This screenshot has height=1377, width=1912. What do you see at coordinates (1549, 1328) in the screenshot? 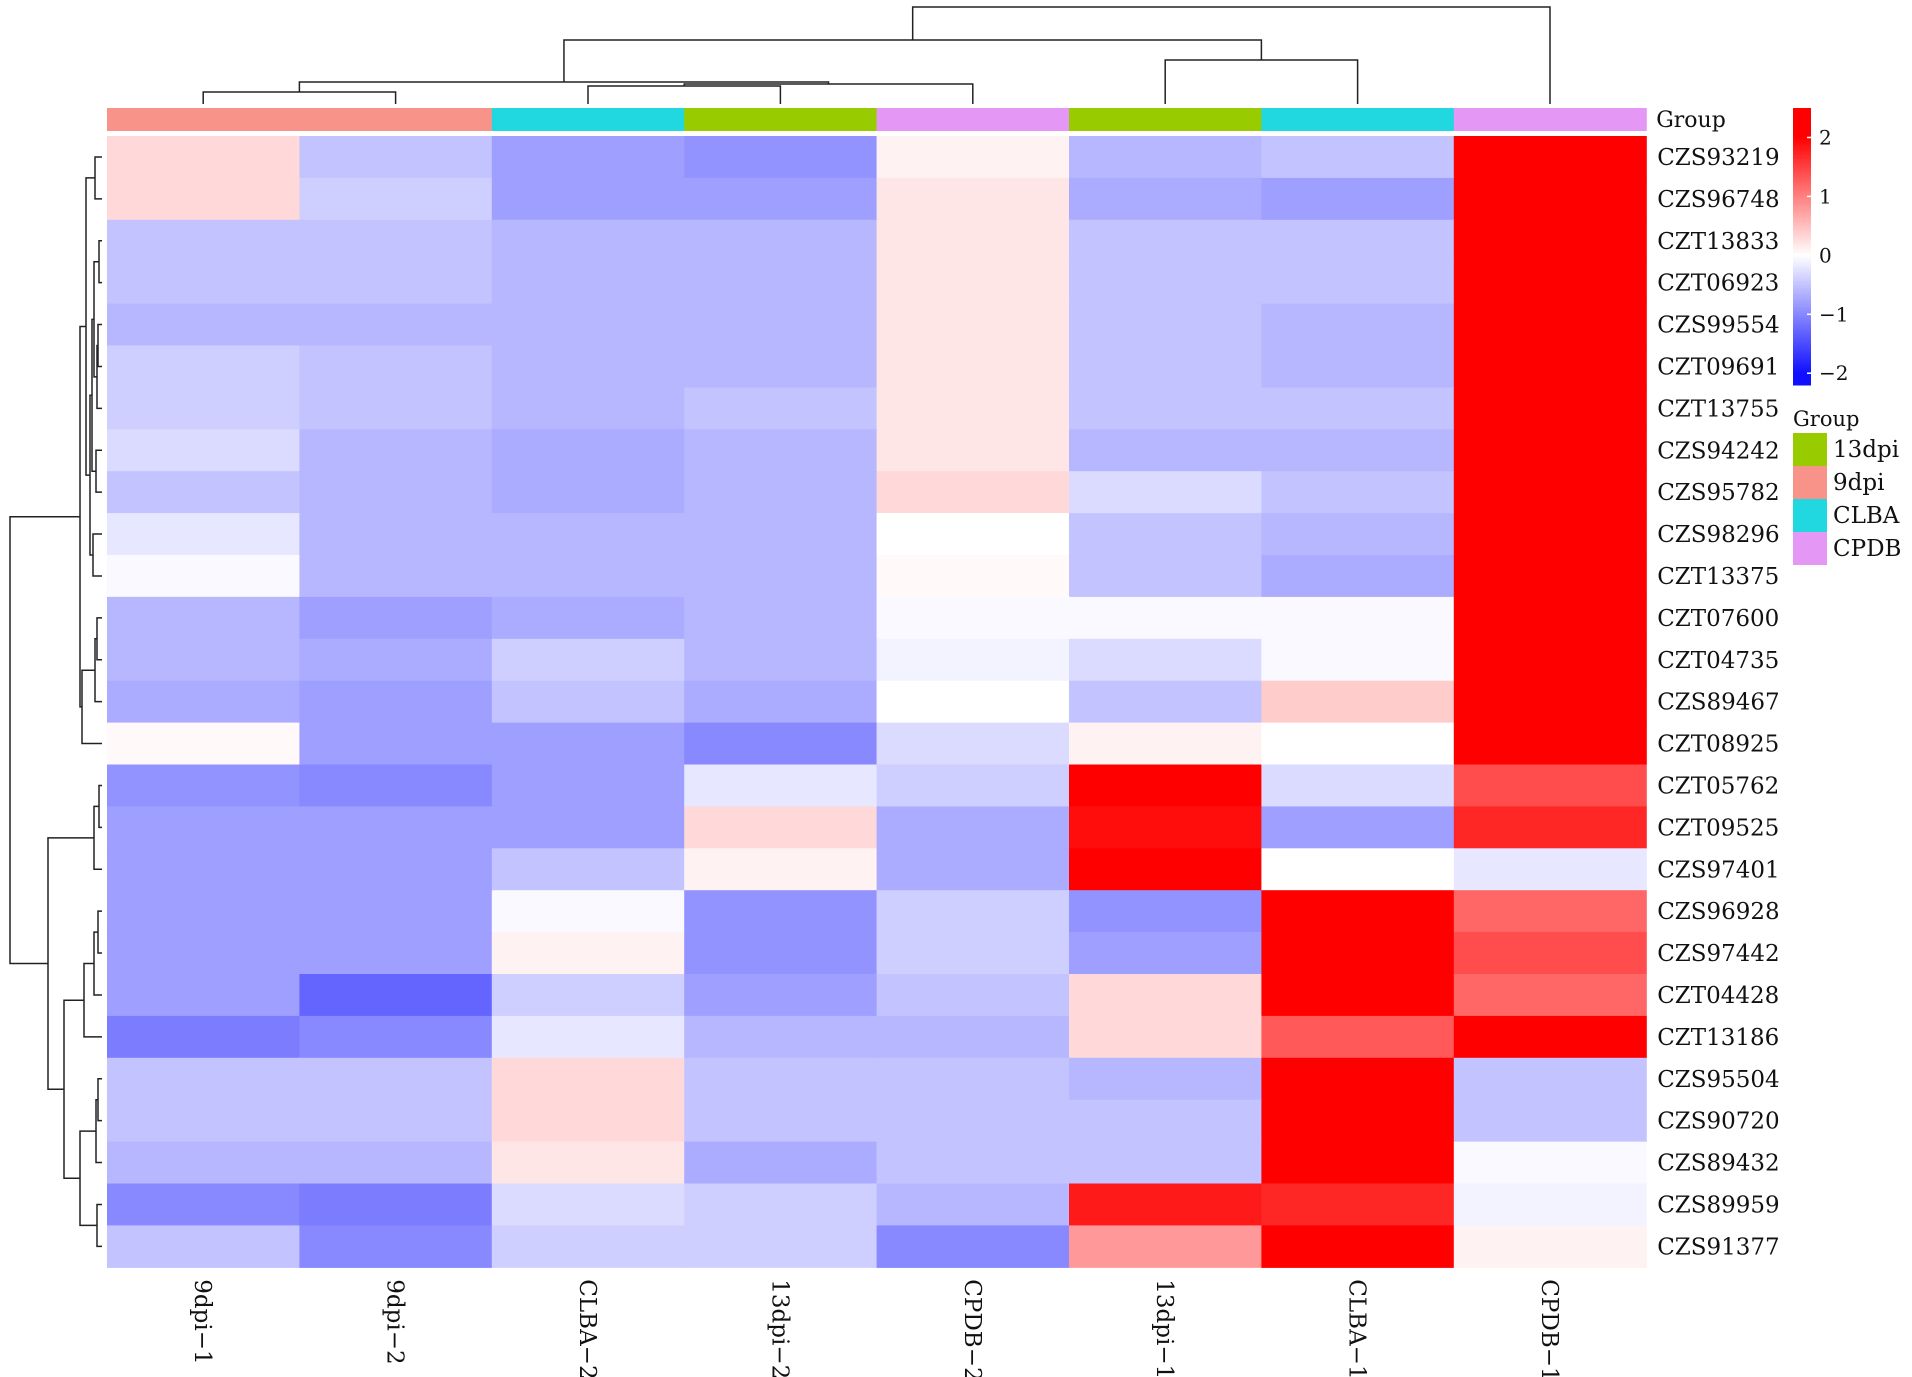
I see `column-label: CPDB−1` at bounding box center [1549, 1328].